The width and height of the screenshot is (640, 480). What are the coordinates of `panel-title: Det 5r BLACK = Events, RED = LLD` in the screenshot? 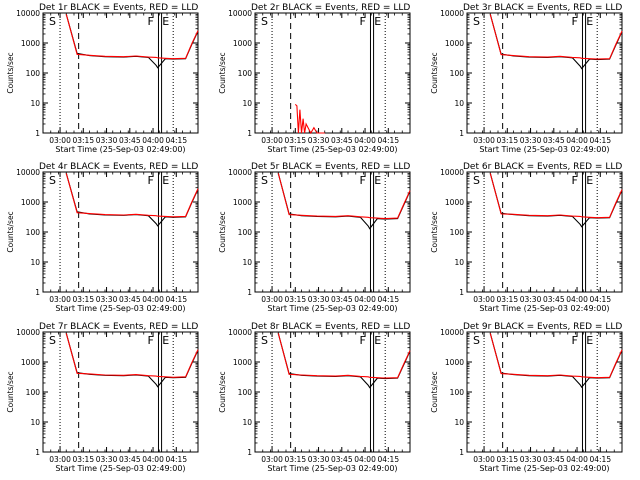 It's located at (330, 167).